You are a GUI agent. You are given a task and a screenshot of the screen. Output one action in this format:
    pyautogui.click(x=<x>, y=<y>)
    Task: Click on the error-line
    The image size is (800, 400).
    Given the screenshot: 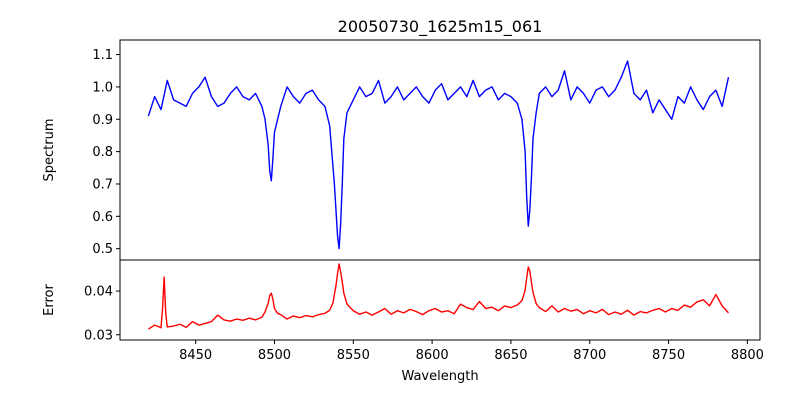 What is the action you would take?
    pyautogui.click(x=438, y=296)
    